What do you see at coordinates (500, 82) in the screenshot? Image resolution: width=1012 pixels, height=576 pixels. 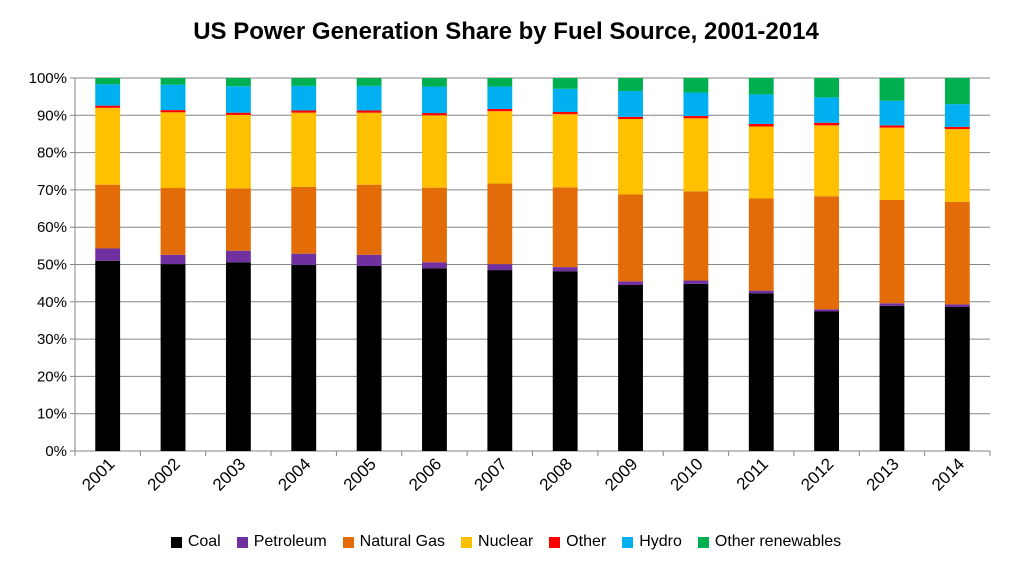 I see `bar-other-renewables-2007` at bounding box center [500, 82].